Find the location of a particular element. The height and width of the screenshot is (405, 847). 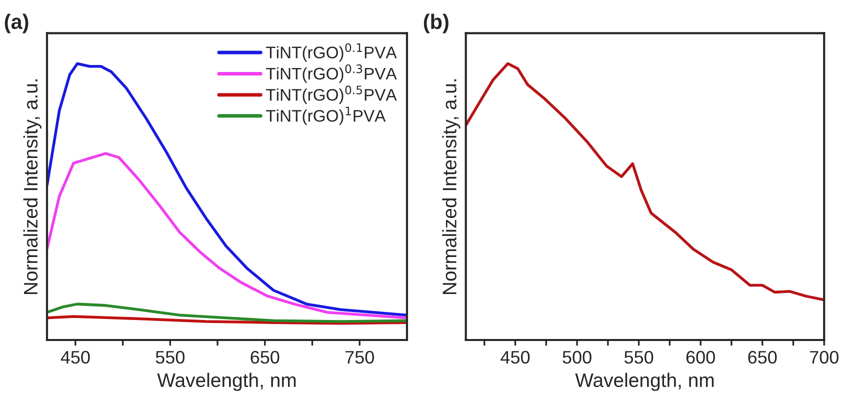

legend-label: TiNT(rGO)$^{0.3}$PVA is located at coordinates (331, 73).